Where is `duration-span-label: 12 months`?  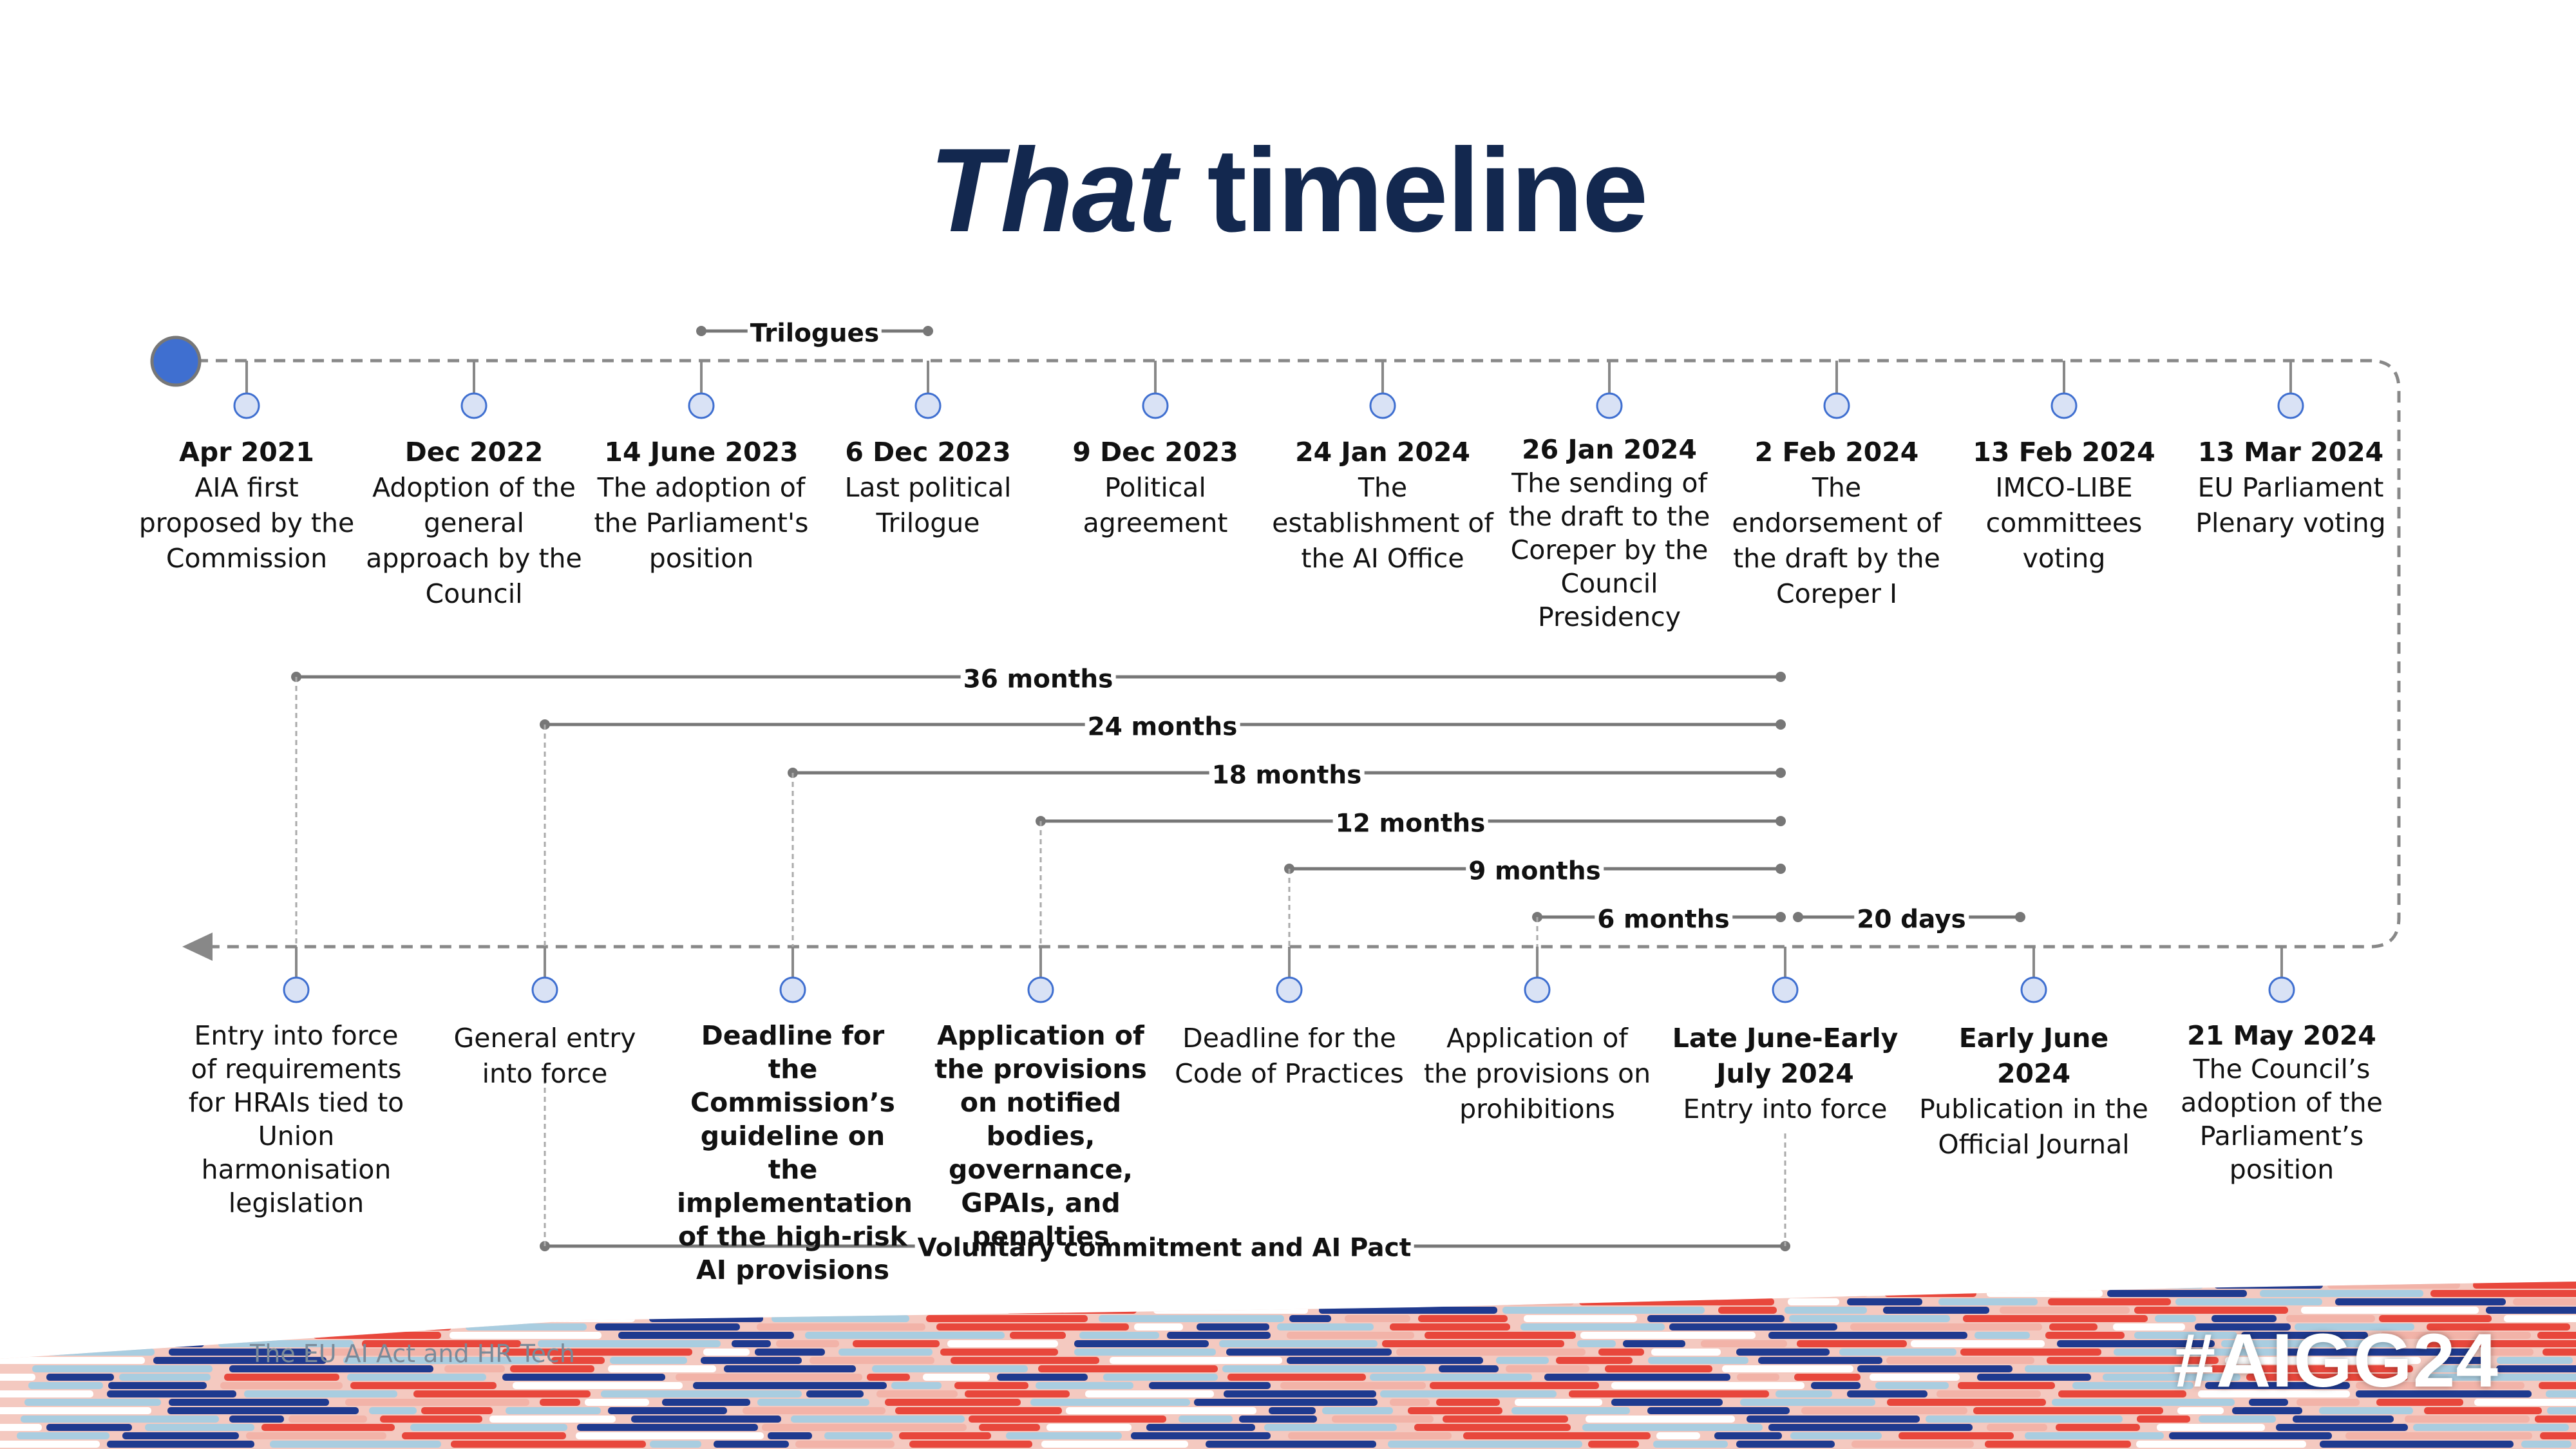
duration-span-label: 12 months is located at coordinates (1410, 823).